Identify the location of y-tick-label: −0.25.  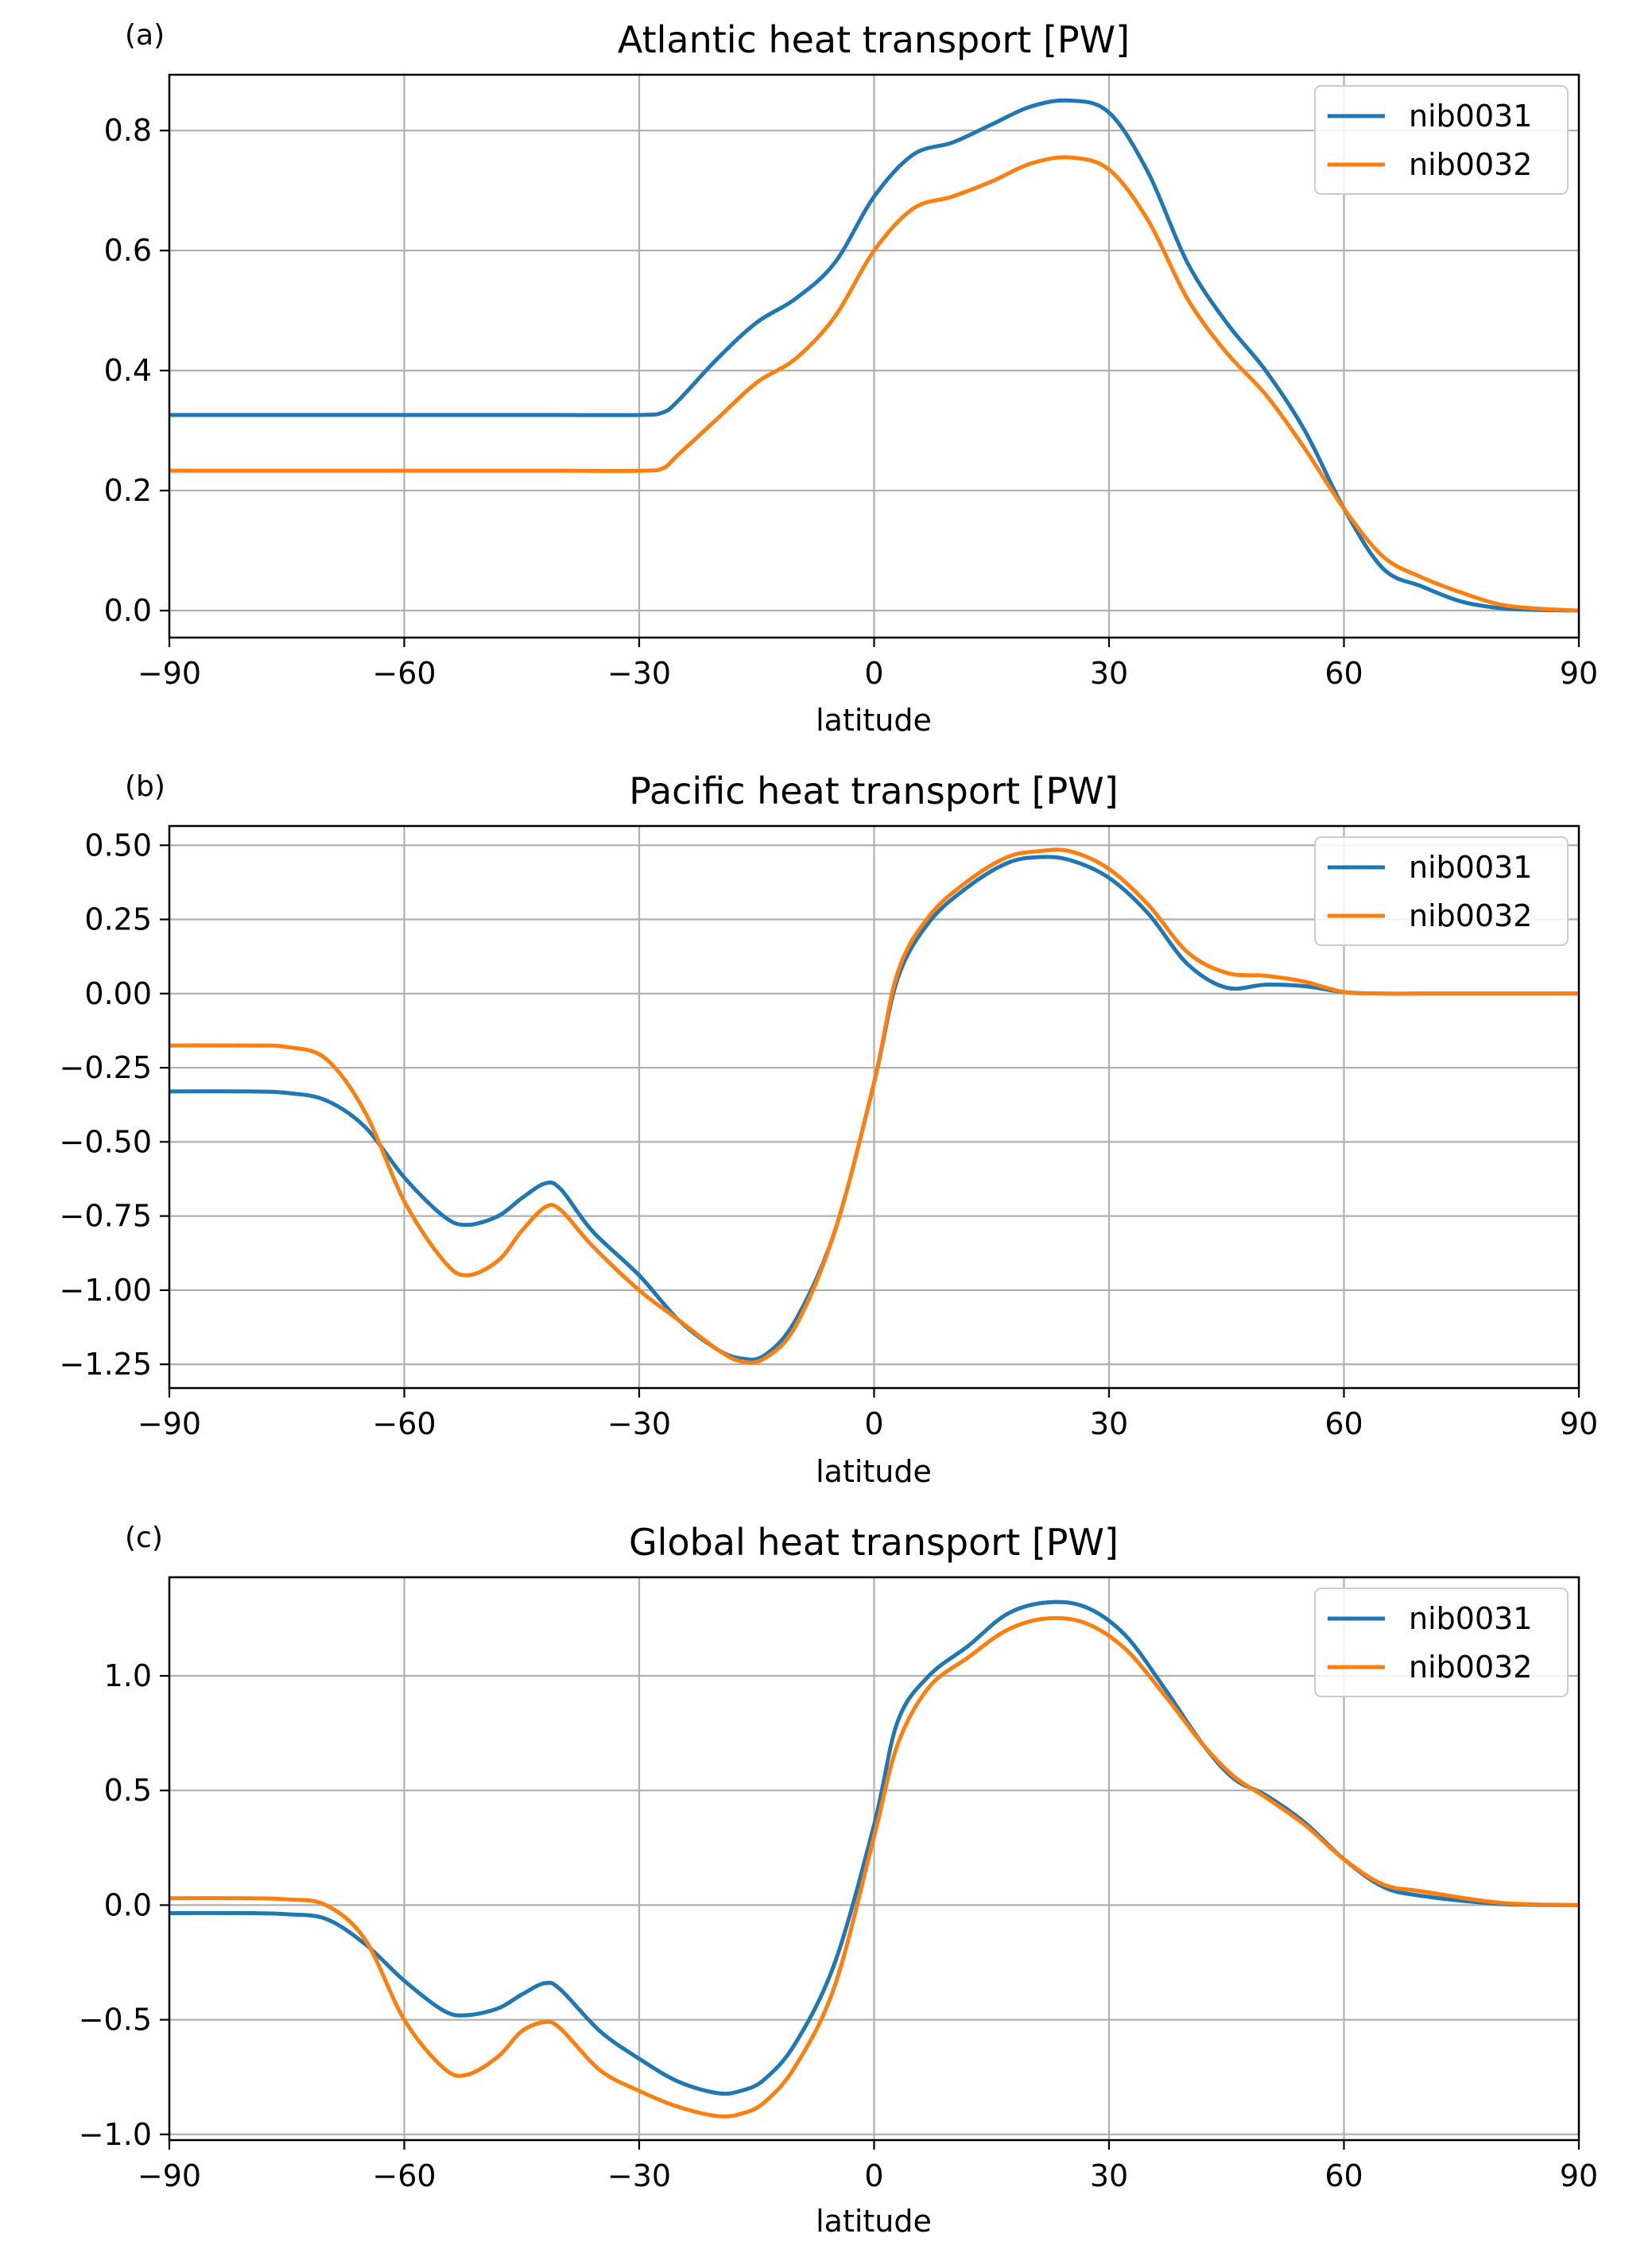
(106, 1067).